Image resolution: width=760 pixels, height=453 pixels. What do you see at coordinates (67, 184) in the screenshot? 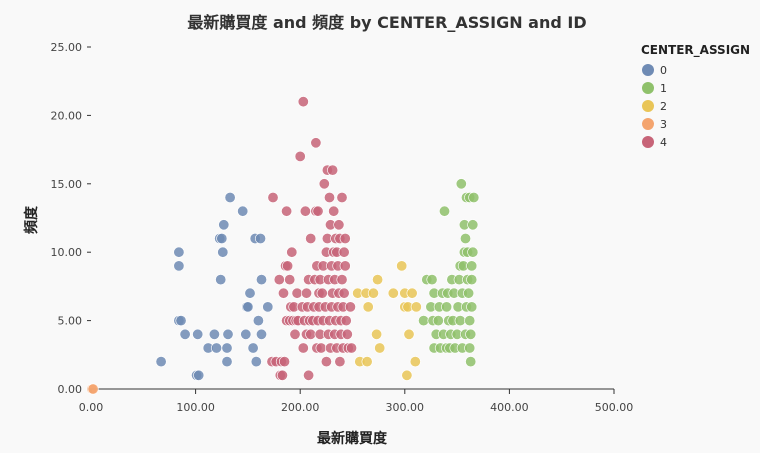
I see `y-tick-label: 15.00` at bounding box center [67, 184].